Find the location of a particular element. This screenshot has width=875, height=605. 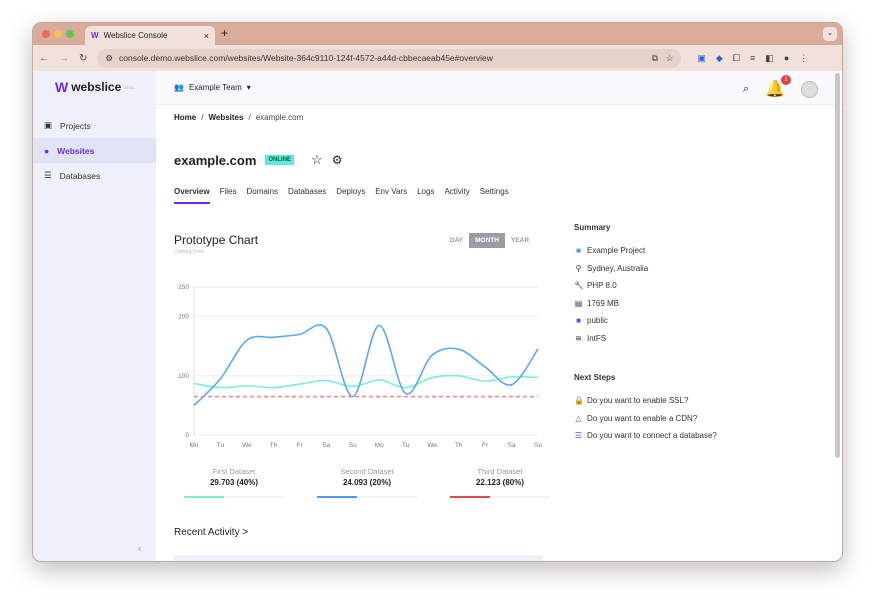

legend-name: Third Dataset is located at coordinates (500, 471).